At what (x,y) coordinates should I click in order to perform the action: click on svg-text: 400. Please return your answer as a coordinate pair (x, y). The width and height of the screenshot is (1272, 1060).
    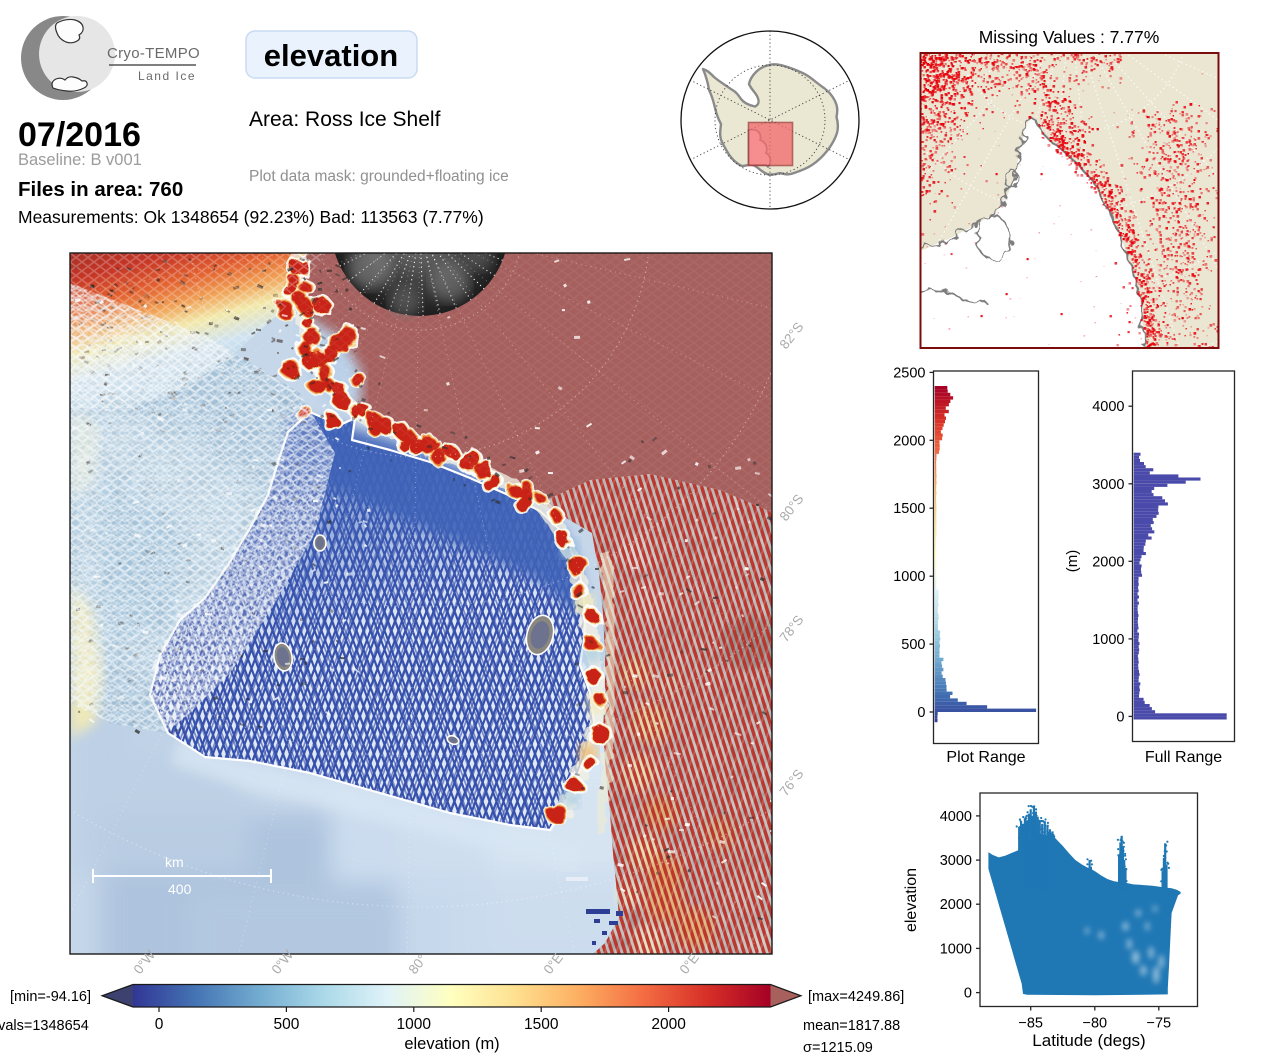
    Looking at the image, I should click on (180, 889).